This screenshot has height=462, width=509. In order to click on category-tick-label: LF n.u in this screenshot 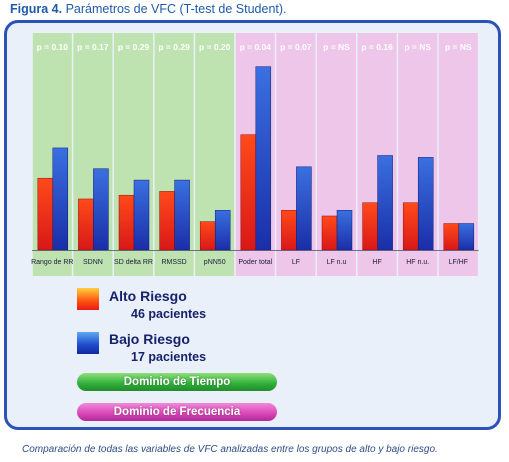, I will do `click(337, 262)`.